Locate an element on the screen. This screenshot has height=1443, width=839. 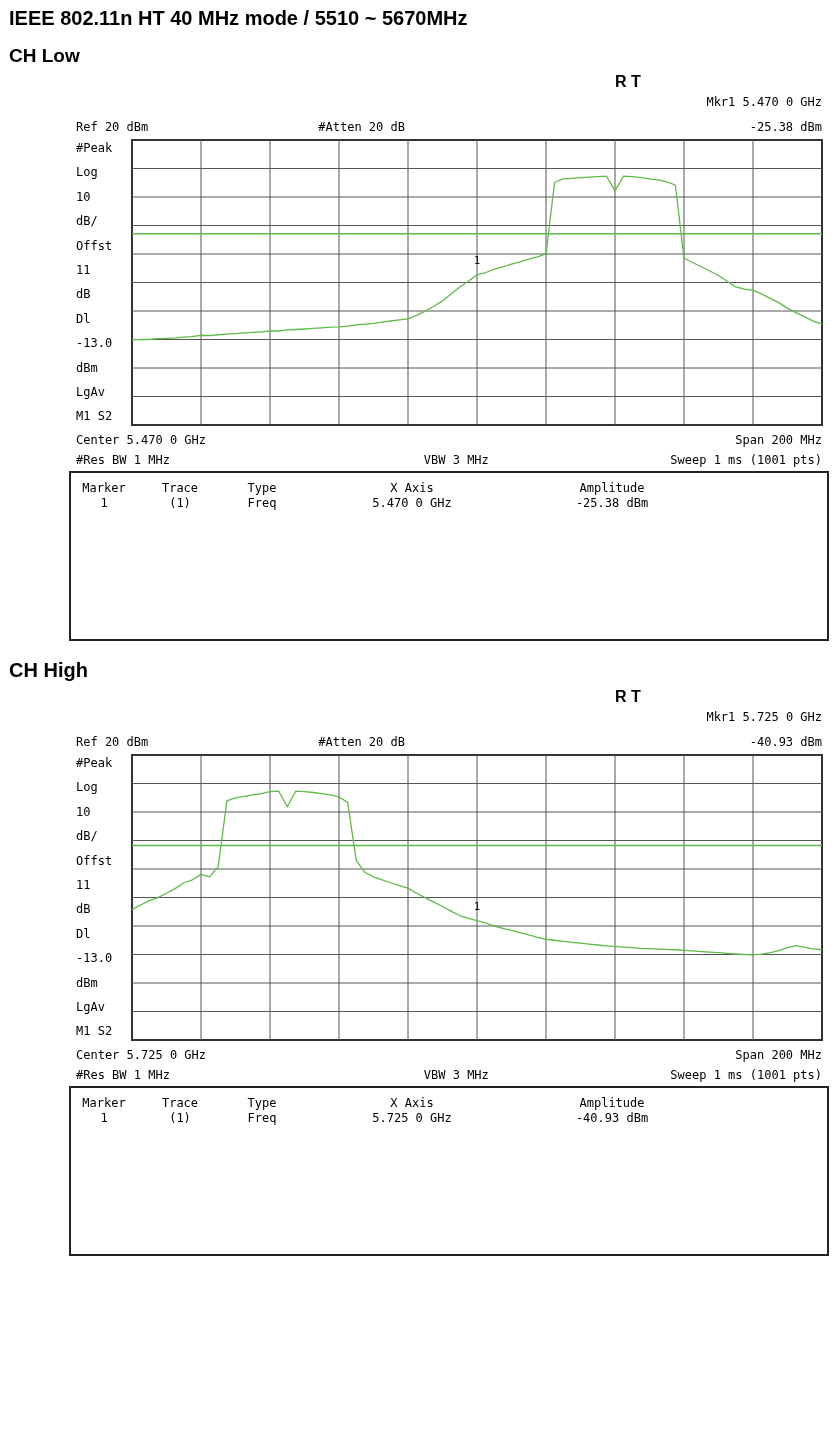
chart-subtitle: CH Low is located at coordinates (44, 55).